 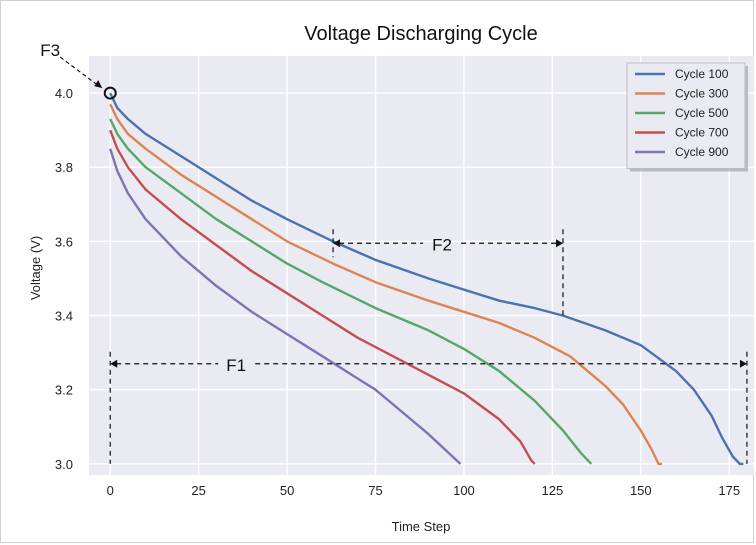 I want to click on x-axis-label: Time Step, so click(x=421, y=526).